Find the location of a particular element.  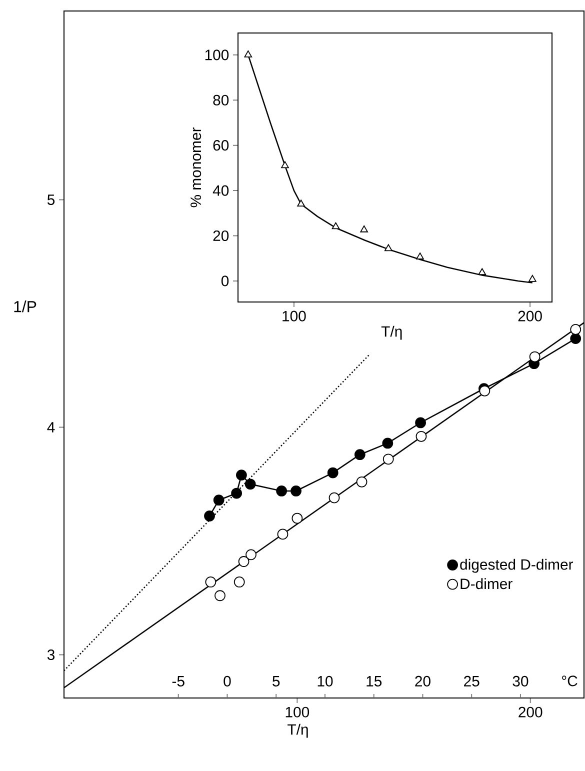

y-tick-label: 80 is located at coordinates (221, 100).